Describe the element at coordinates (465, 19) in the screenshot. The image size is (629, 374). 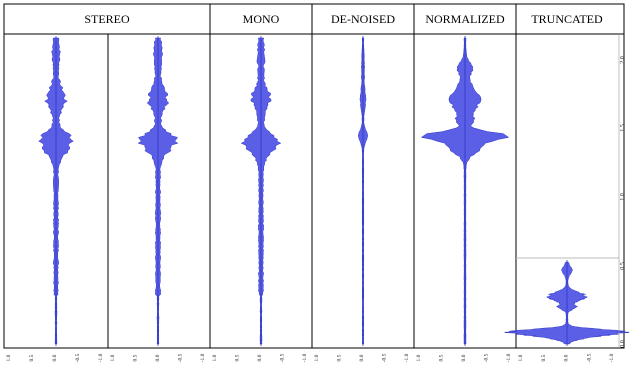
I see `header-normalized: NORMALIZED` at that location.